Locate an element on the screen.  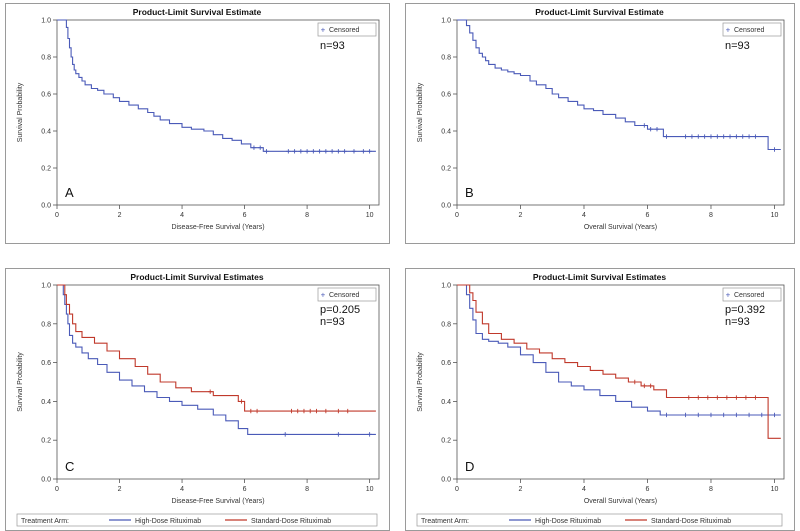
treatment-arm-label: Treatment Arm: is located at coordinates (445, 521).